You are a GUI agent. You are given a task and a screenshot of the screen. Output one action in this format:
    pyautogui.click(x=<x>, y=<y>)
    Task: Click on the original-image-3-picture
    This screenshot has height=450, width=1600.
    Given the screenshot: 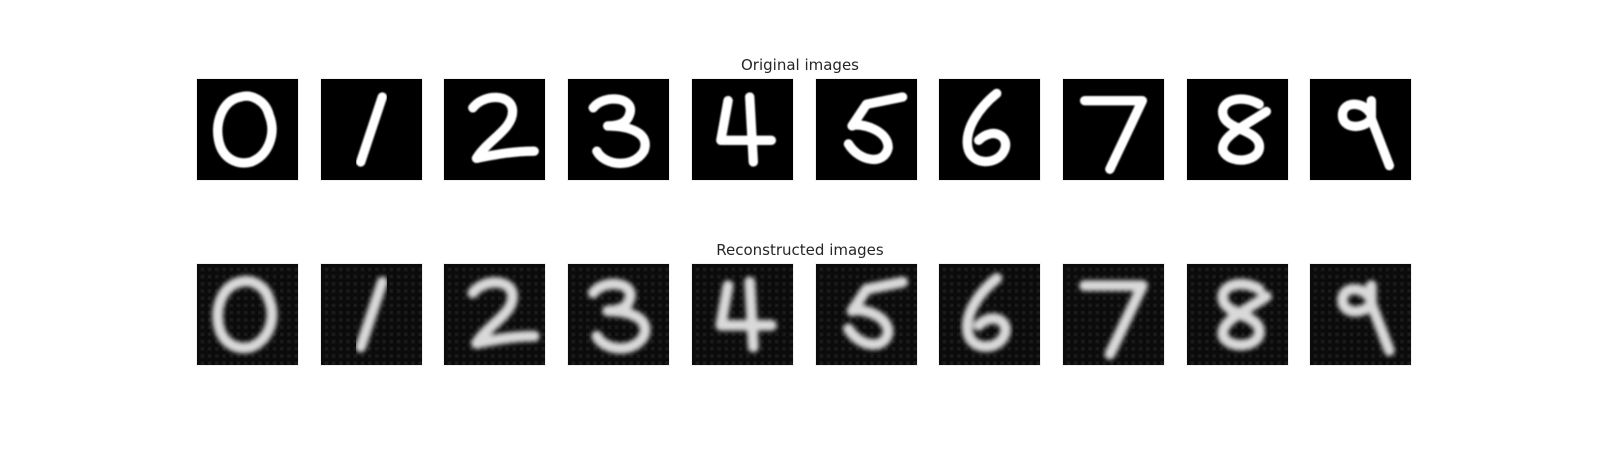 What is the action you would take?
    pyautogui.click(x=618, y=129)
    